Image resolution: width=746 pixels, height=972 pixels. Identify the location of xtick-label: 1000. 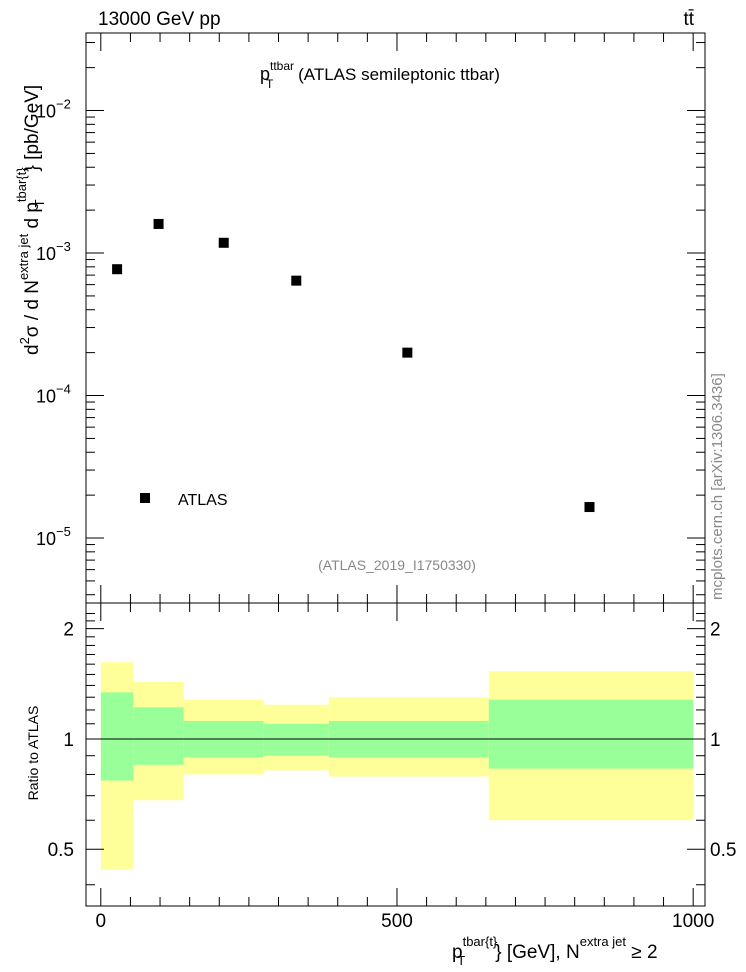
(693, 921).